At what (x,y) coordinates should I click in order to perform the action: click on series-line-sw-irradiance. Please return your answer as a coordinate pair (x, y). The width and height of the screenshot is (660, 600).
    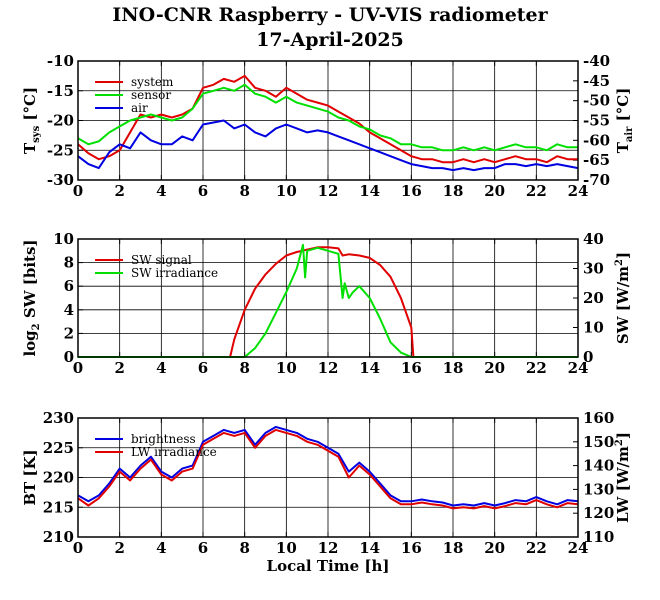
    Looking at the image, I should click on (328, 300).